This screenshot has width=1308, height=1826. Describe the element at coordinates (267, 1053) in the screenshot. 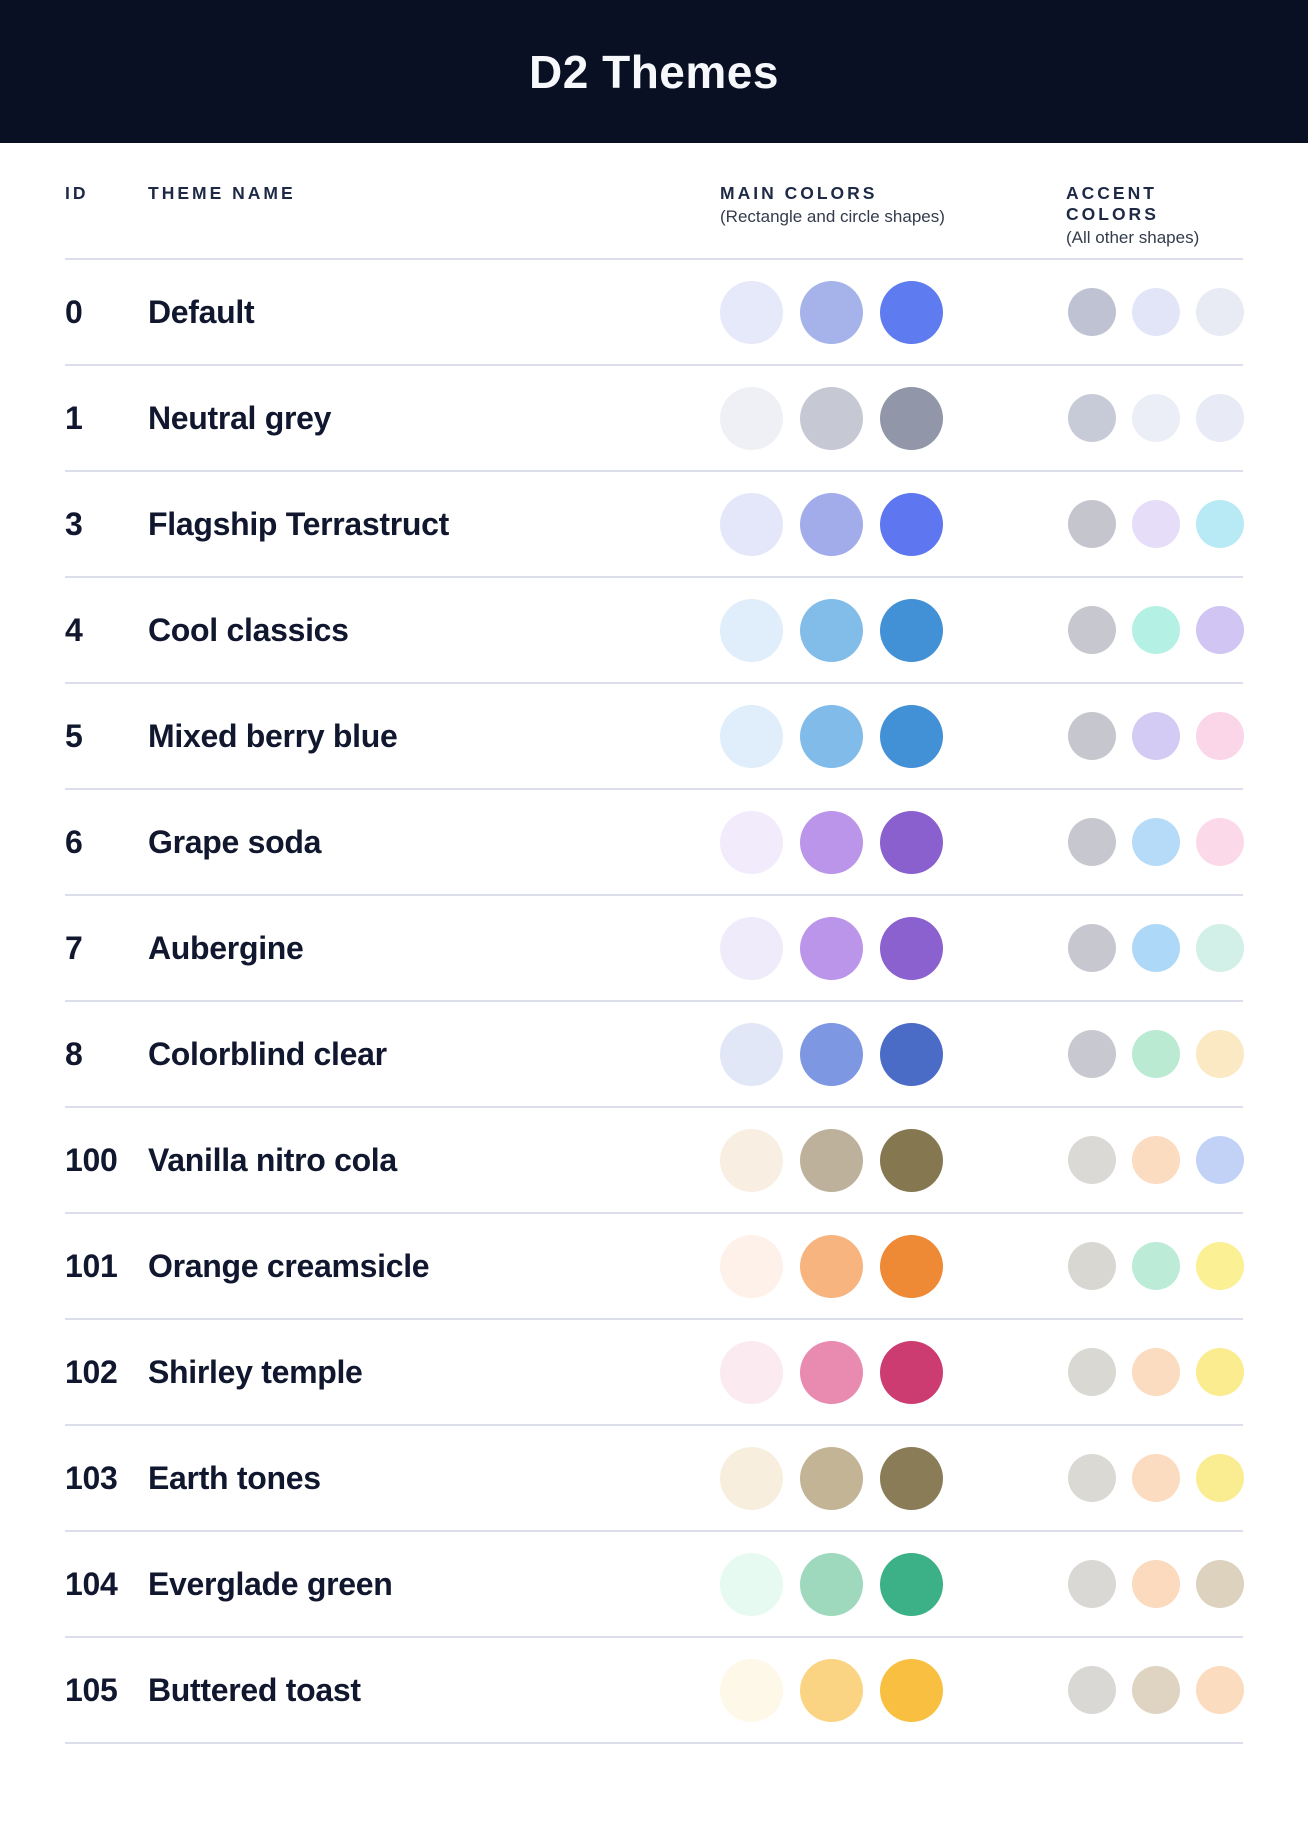

I see `theme-name: Colorblind clear` at that location.